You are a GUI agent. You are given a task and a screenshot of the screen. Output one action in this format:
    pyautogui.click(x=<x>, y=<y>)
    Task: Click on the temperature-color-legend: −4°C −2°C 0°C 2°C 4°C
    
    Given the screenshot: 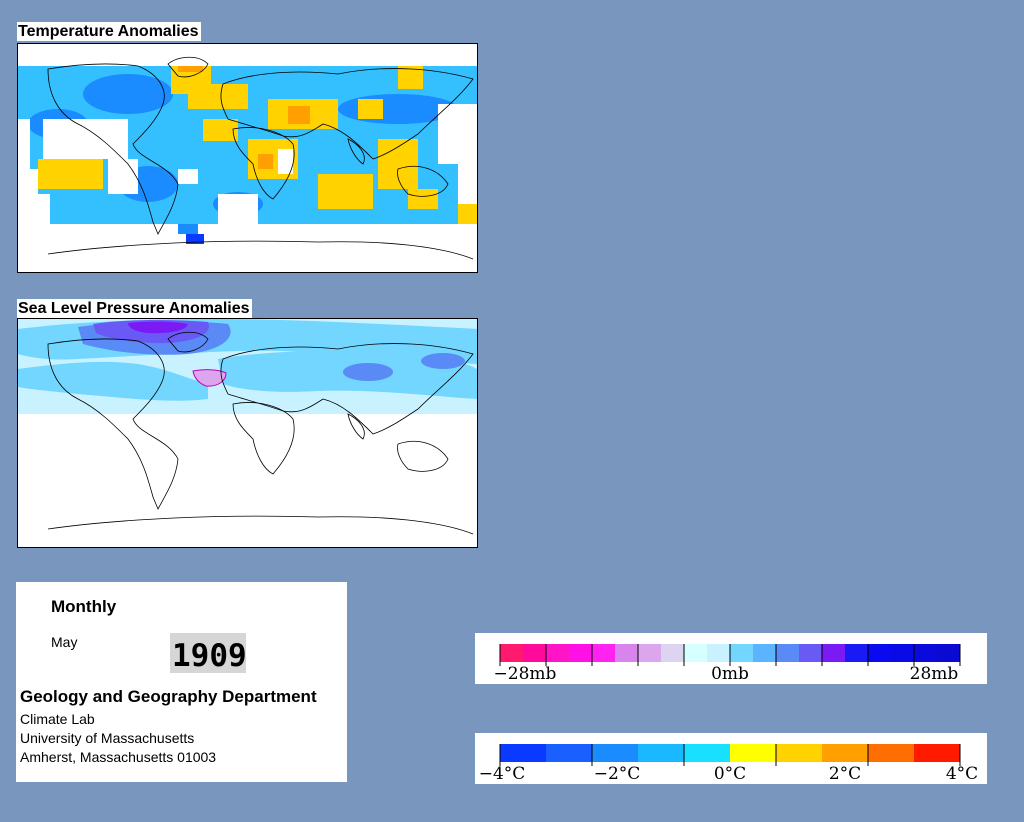 What is the action you would take?
    pyautogui.click(x=731, y=758)
    